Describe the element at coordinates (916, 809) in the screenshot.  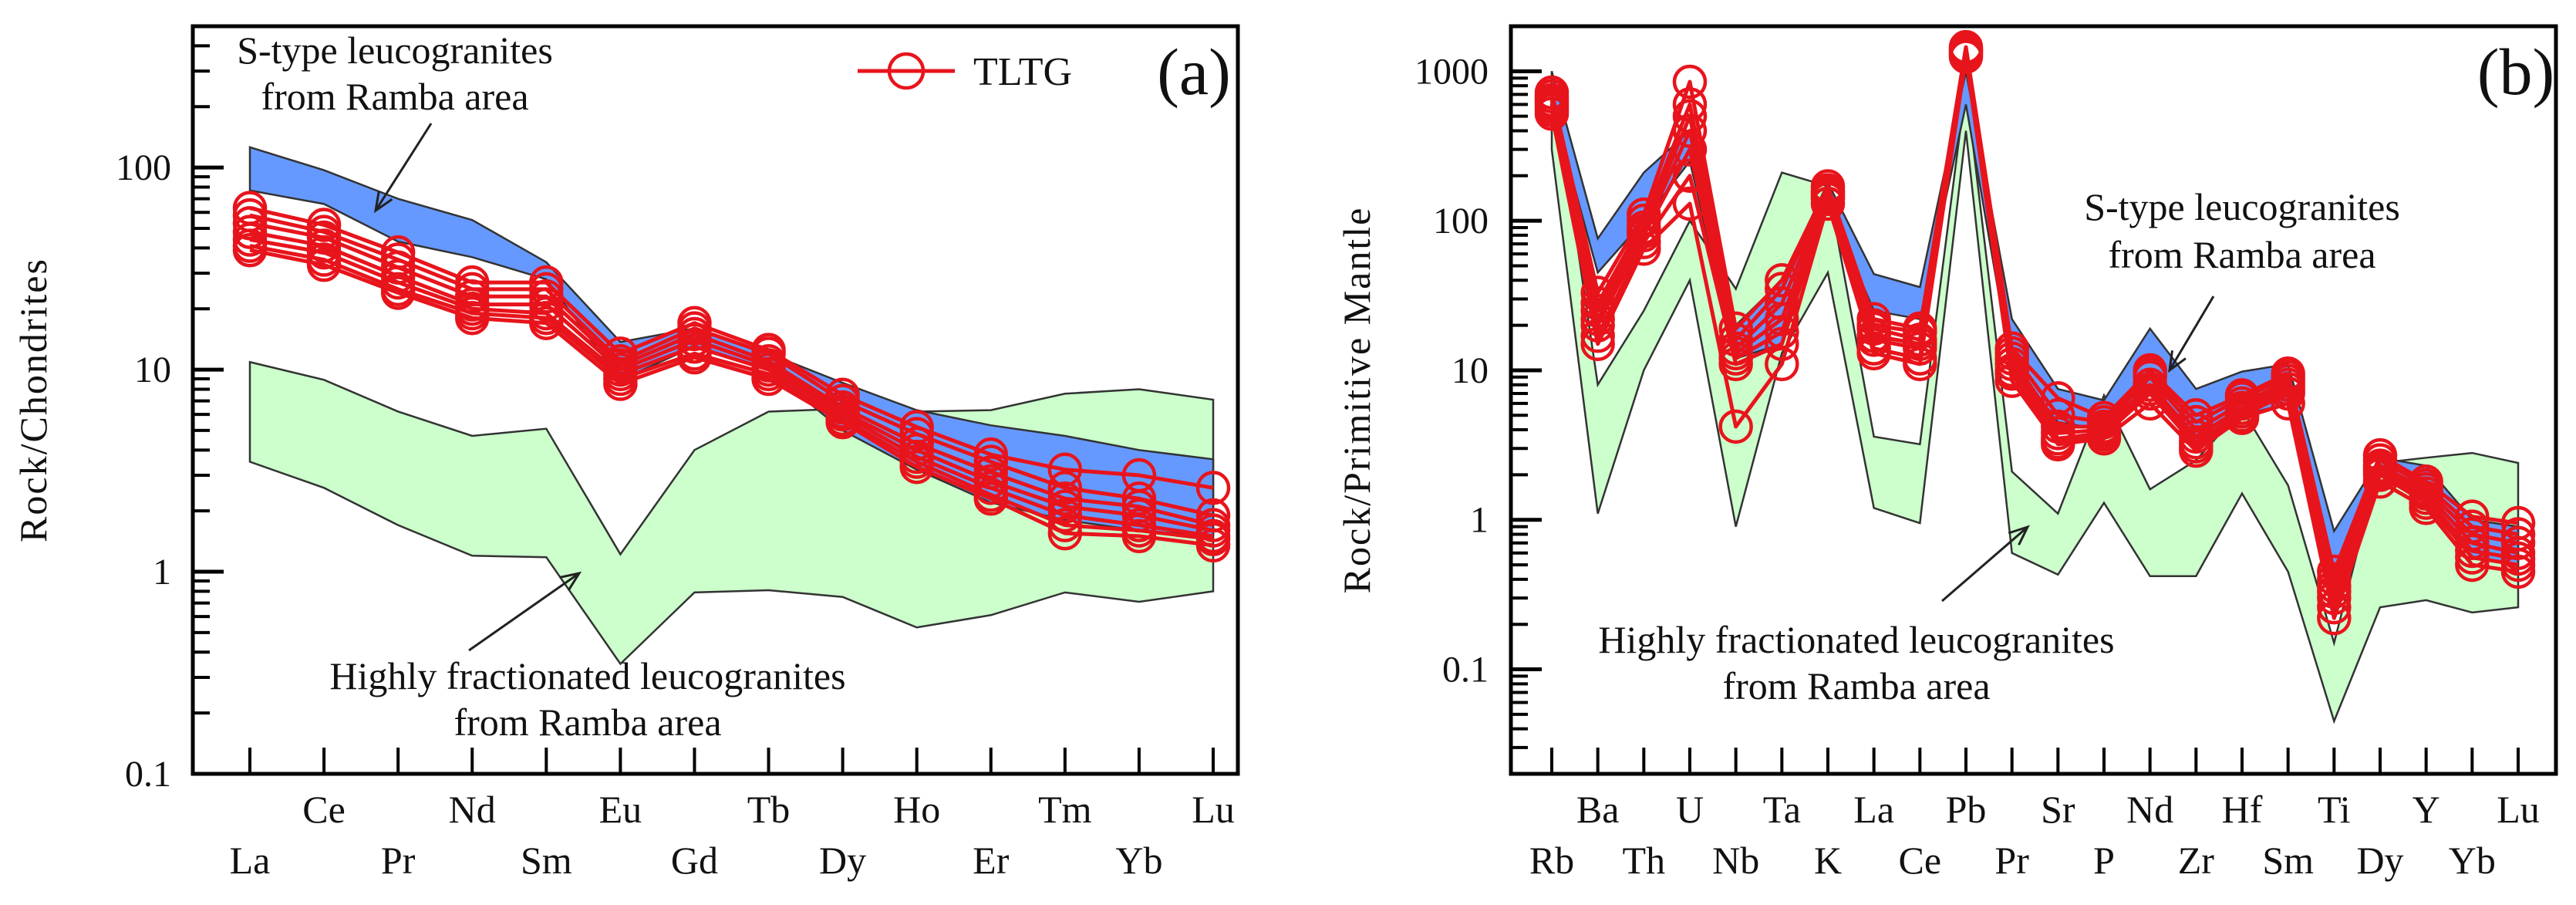
I see `x-tick-label: Ho` at that location.